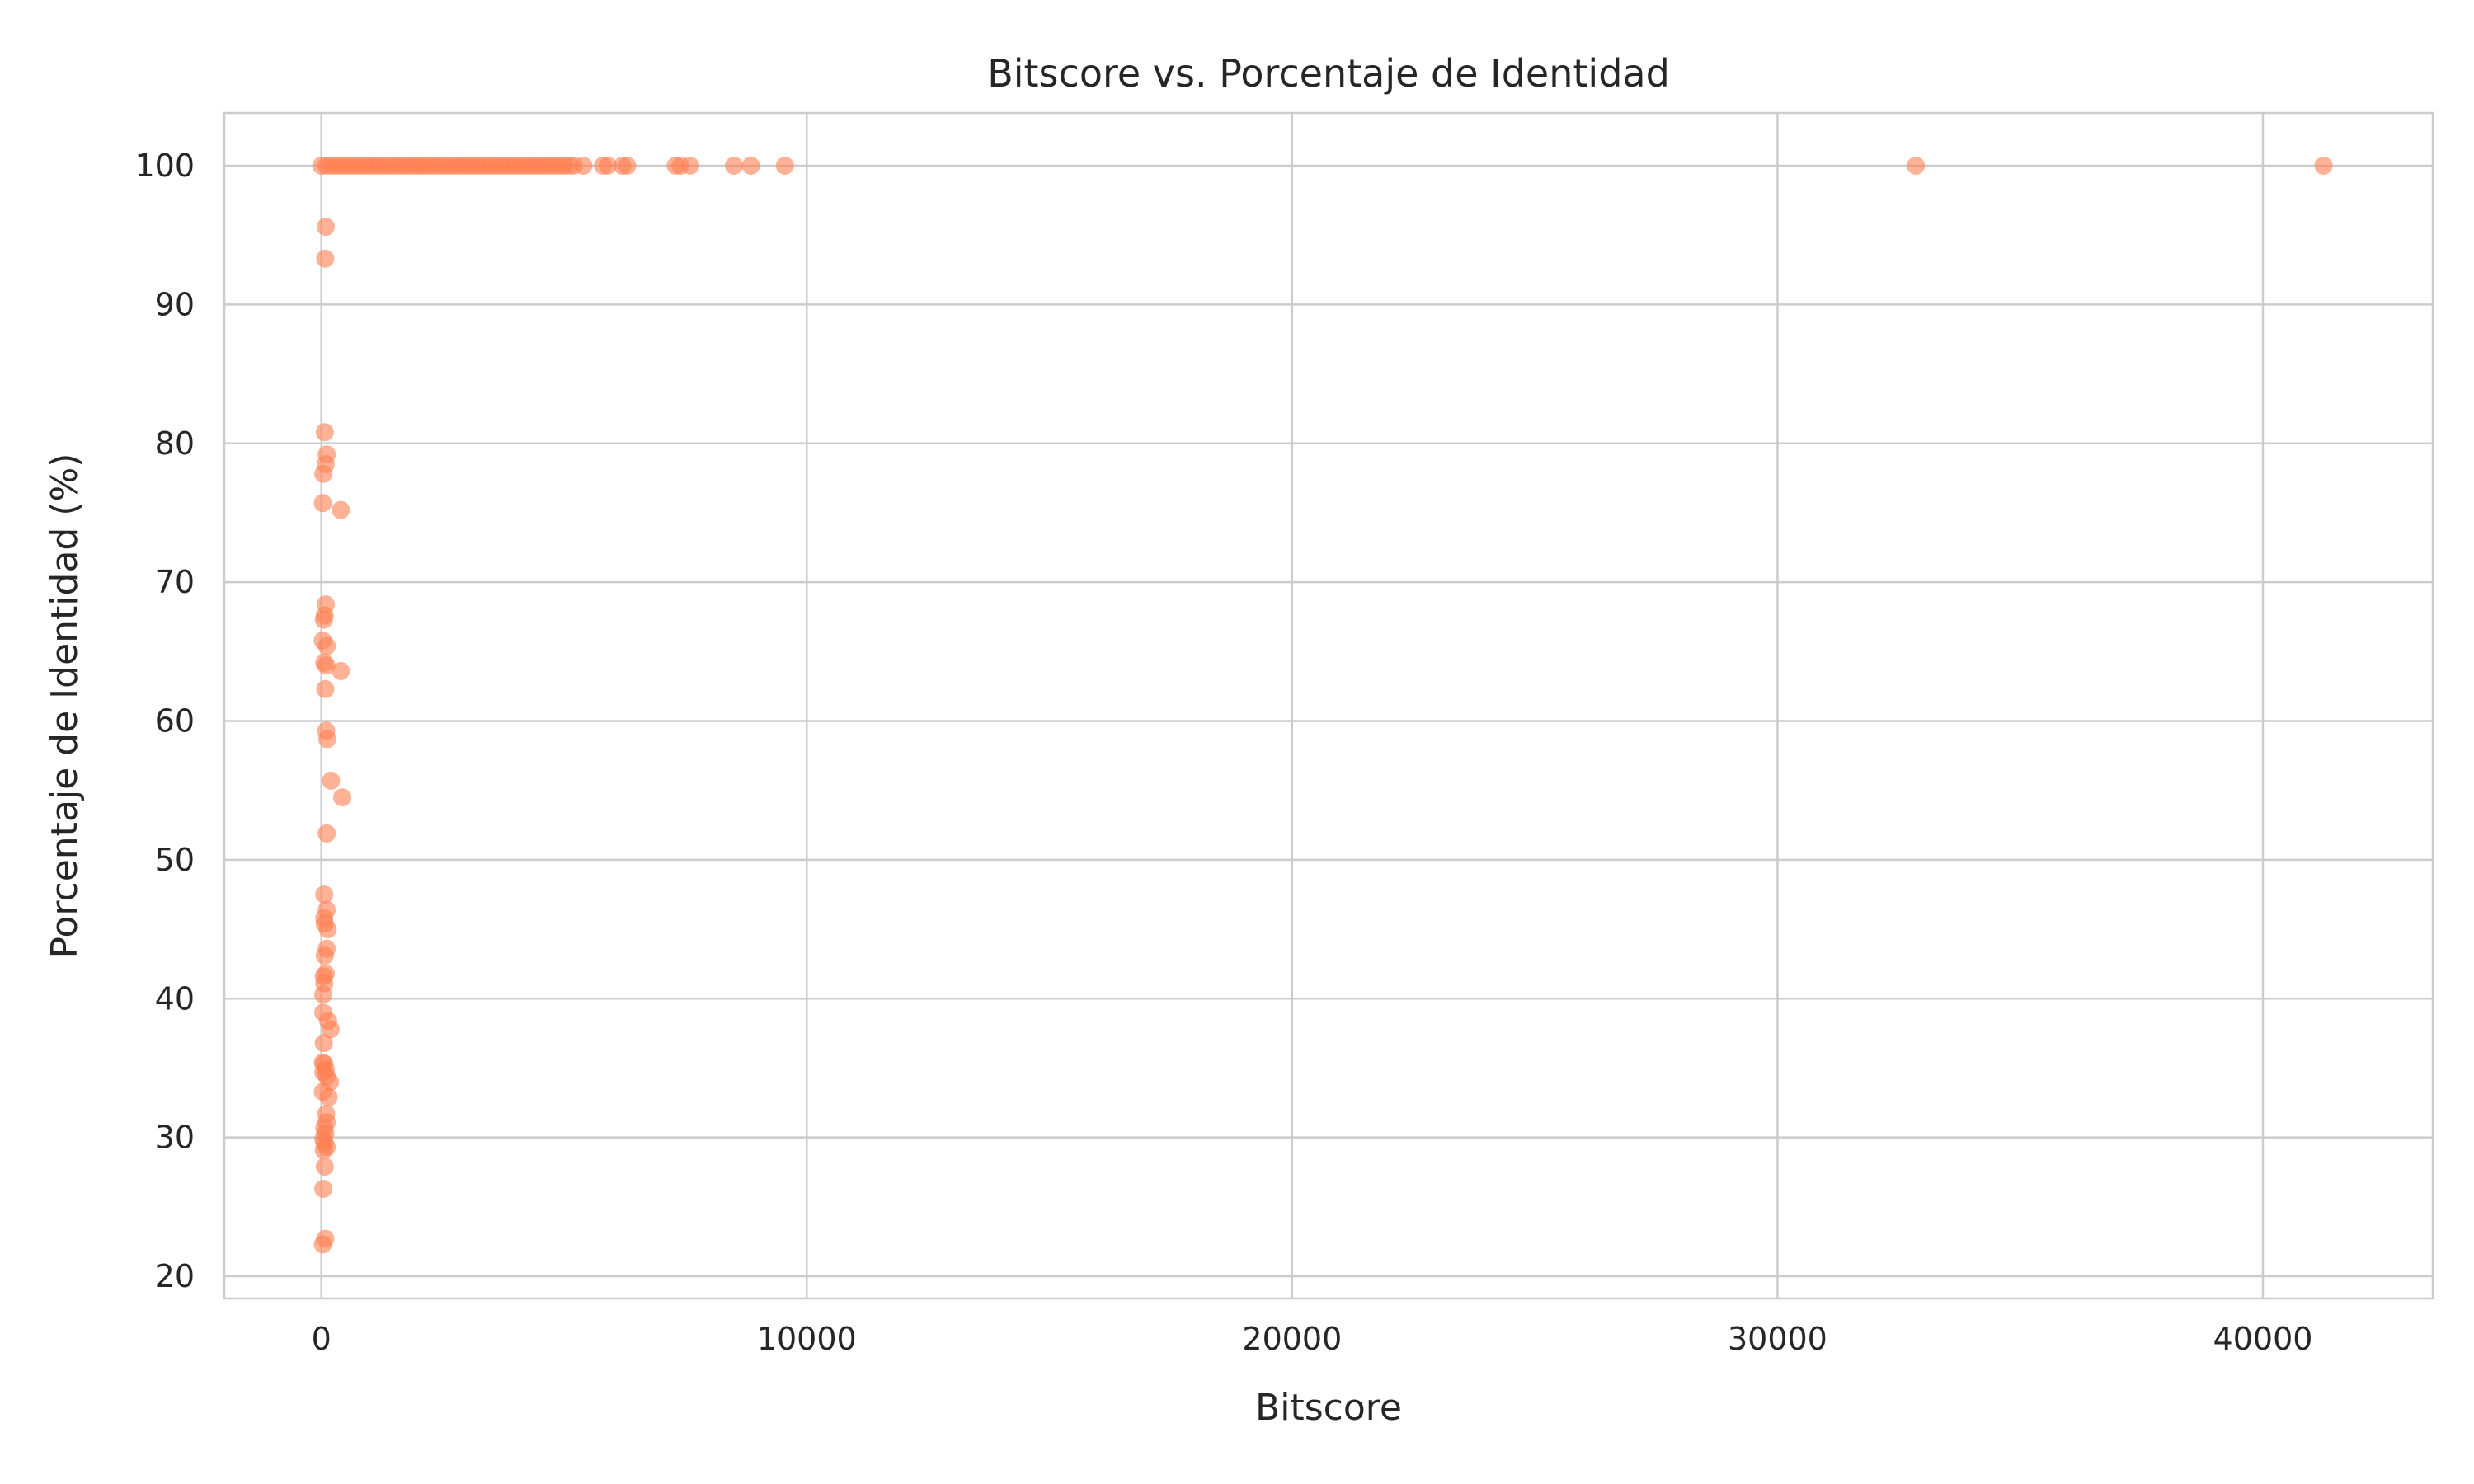 Image resolution: width=2474 pixels, height=1484 pixels. Describe the element at coordinates (175, 860) in the screenshot. I see `y-tick-label: 50` at that location.